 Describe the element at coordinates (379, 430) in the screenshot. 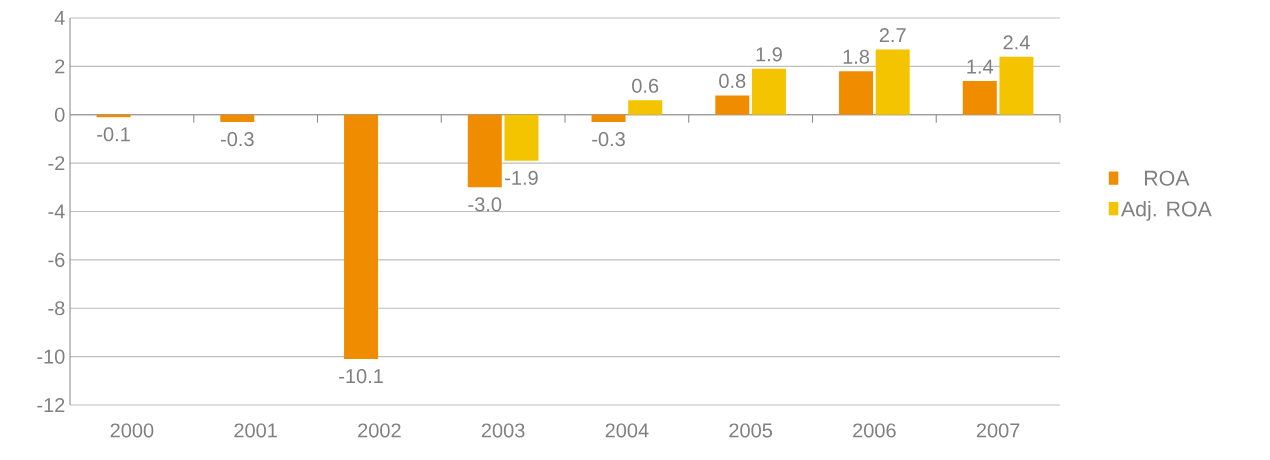

I see `x-tick-label: 2002` at that location.